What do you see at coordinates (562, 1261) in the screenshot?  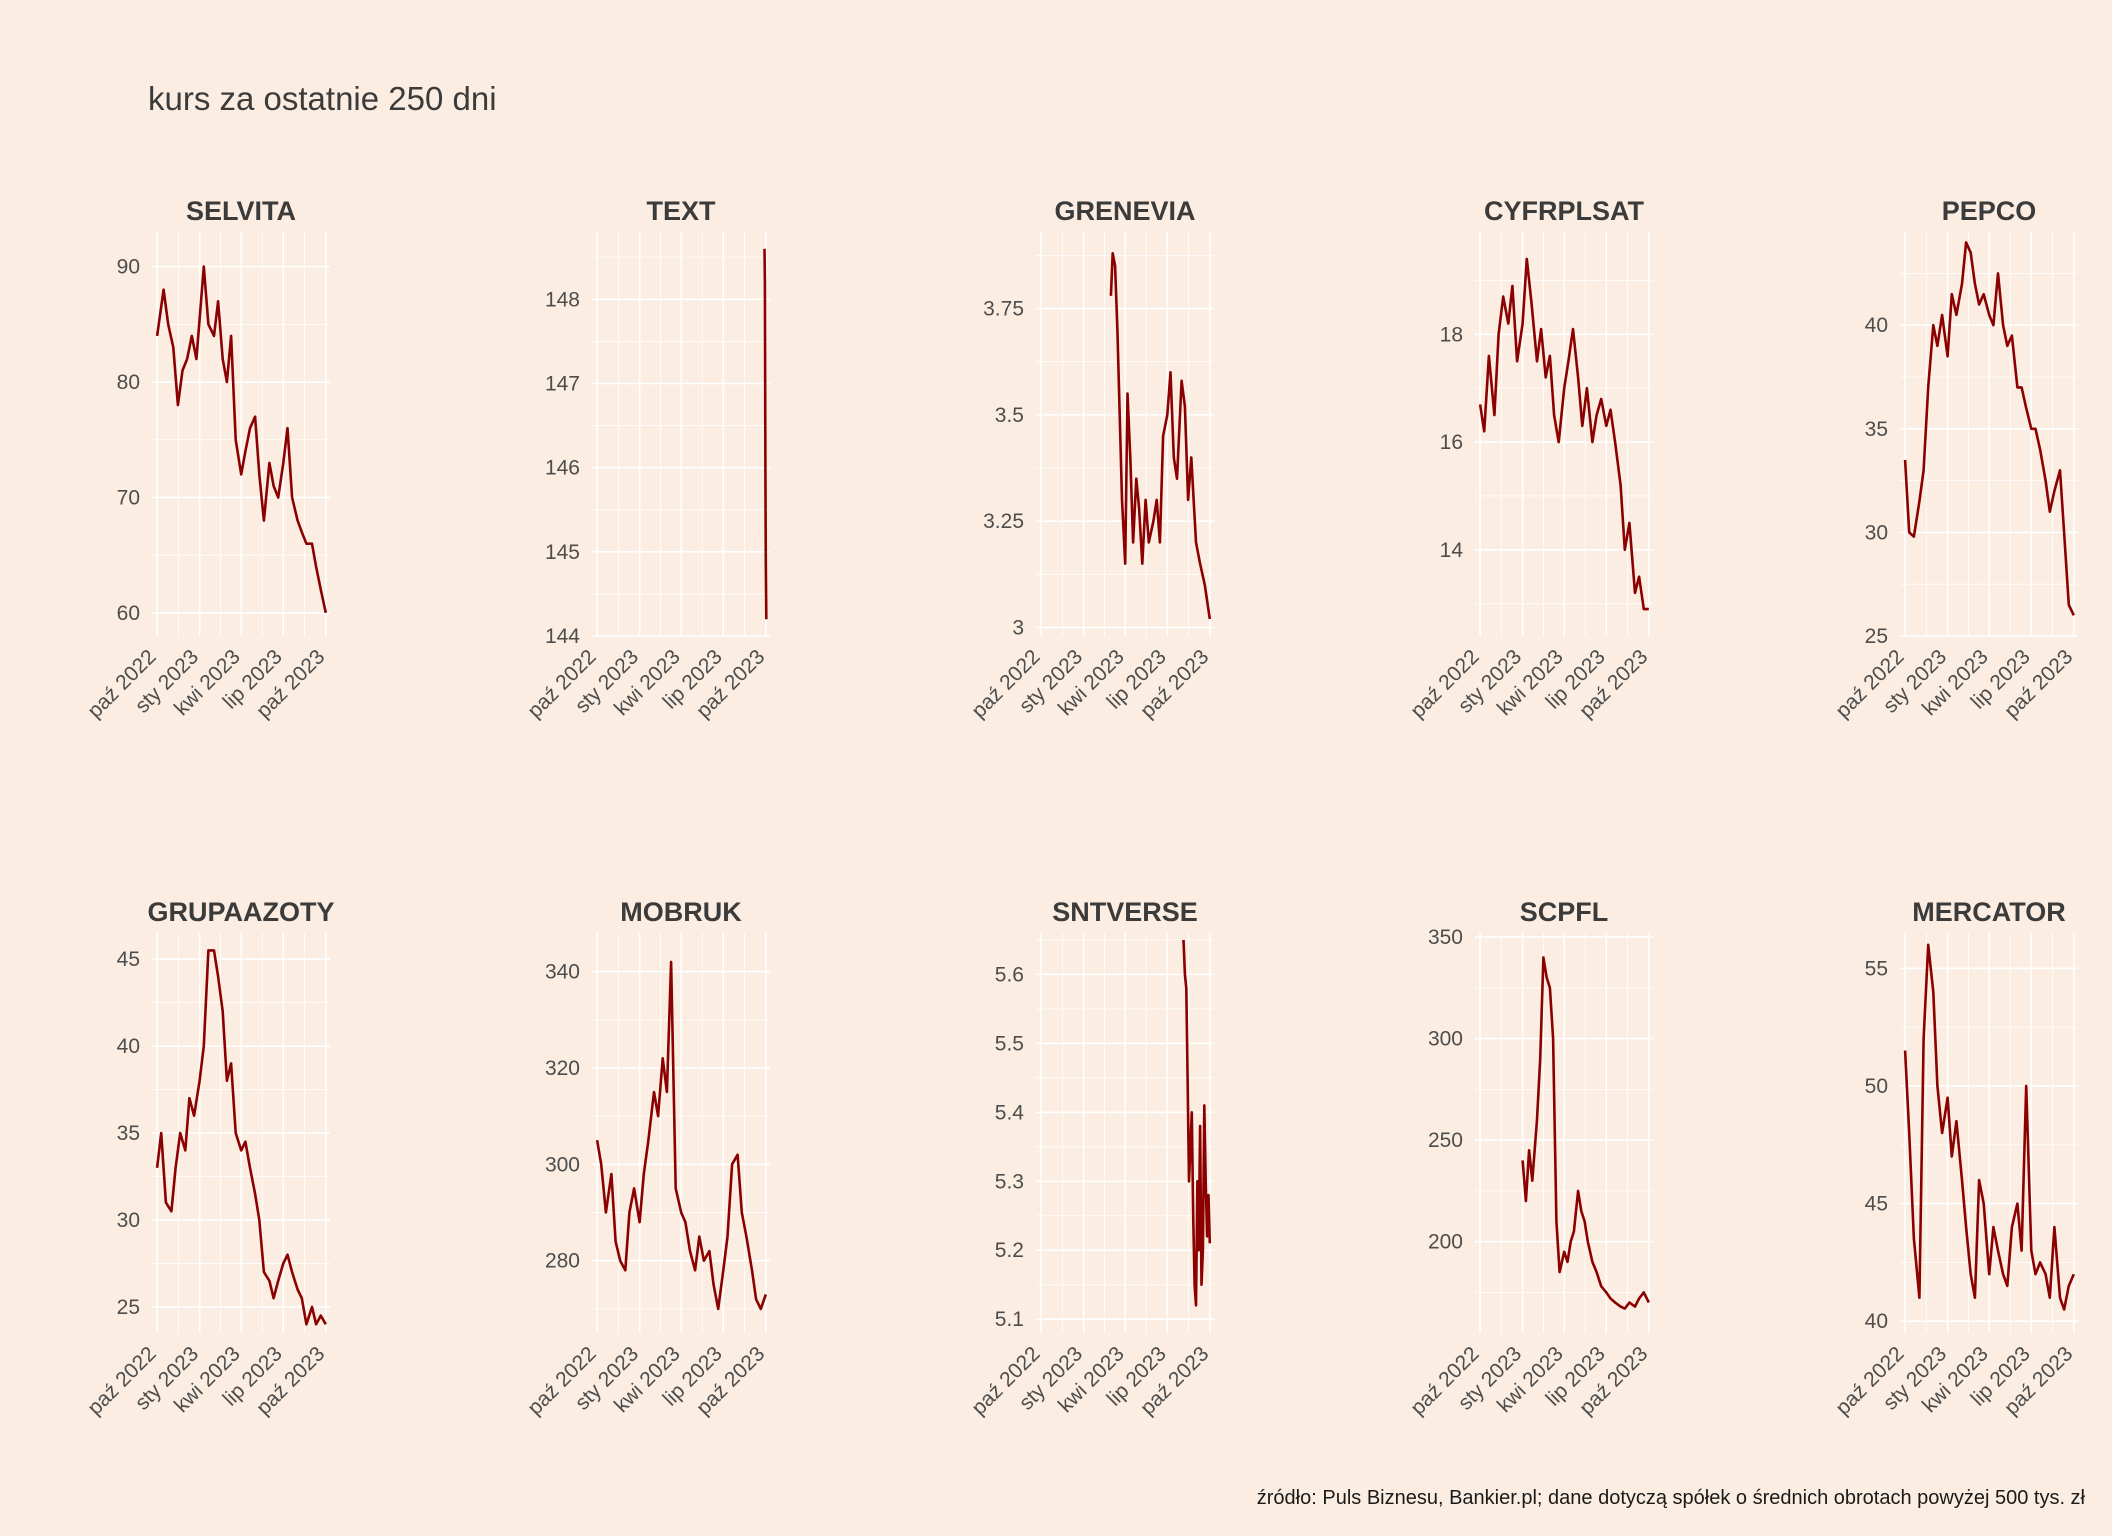 I see `y-tick-label: 280` at bounding box center [562, 1261].